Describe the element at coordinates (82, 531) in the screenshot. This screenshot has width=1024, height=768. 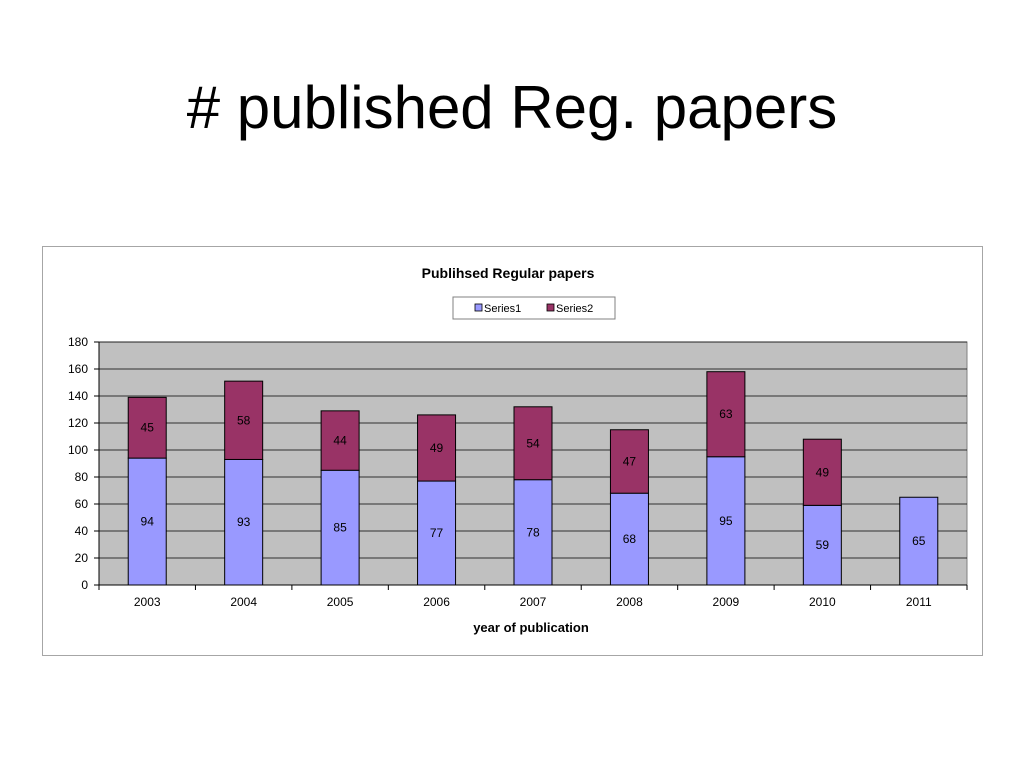
I see `y-tick-label: 40` at that location.